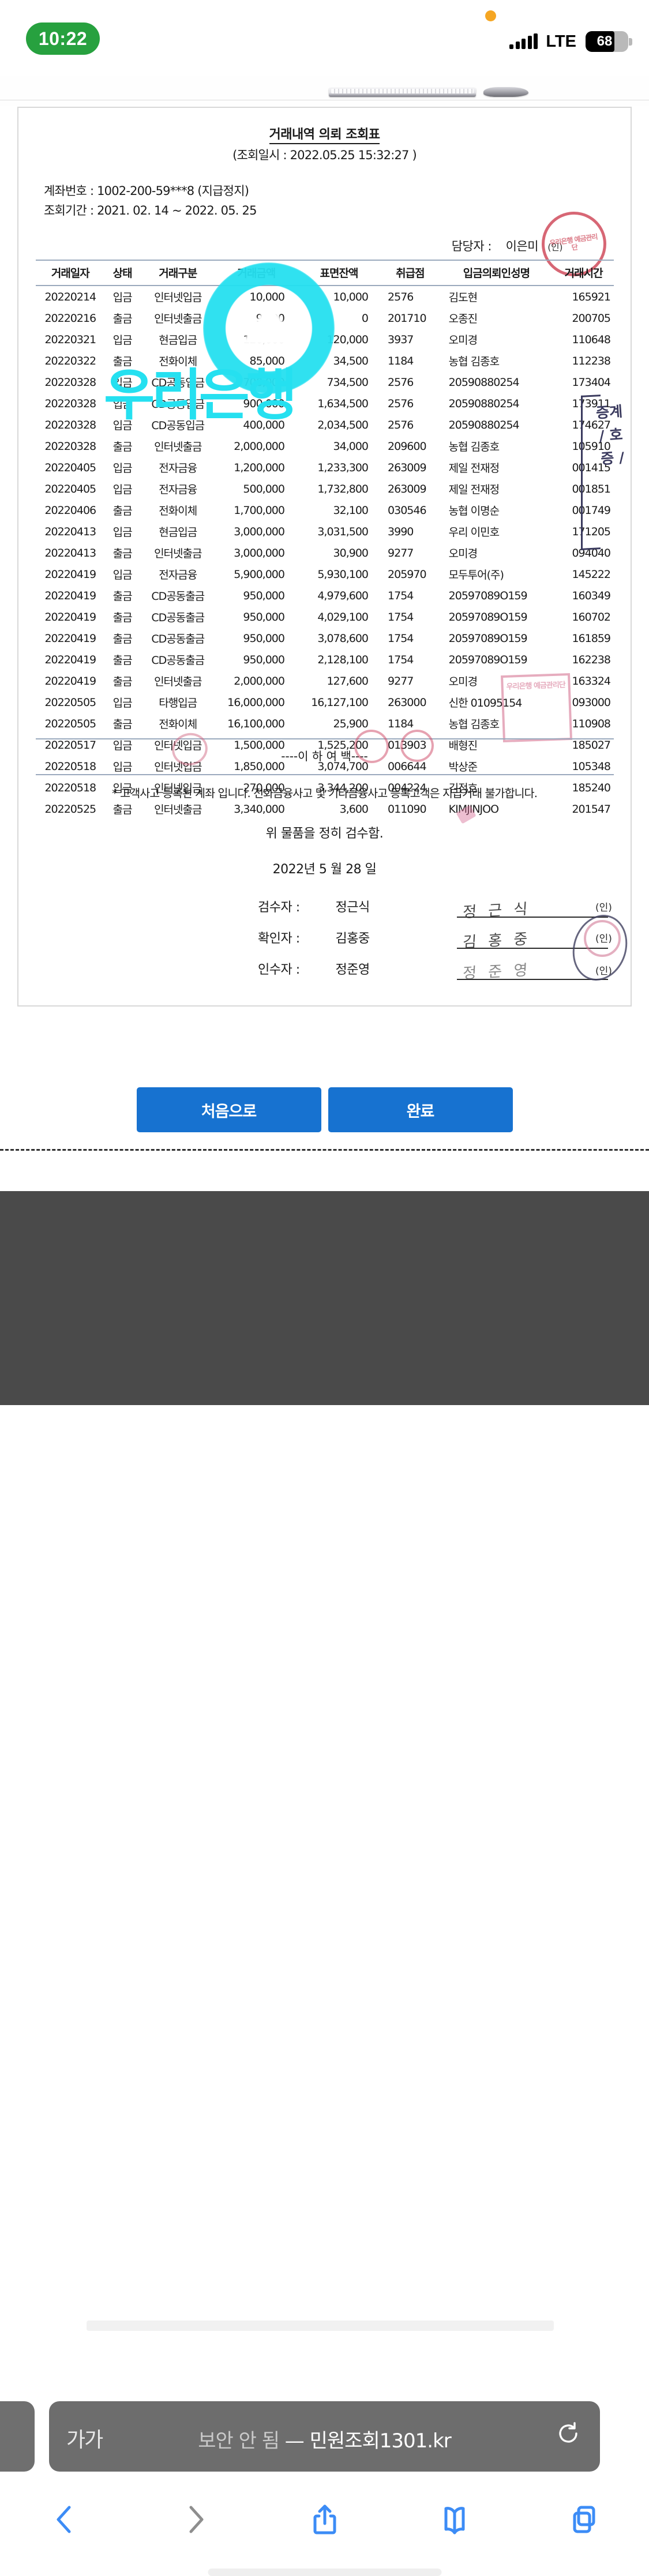 The image size is (649, 2576). What do you see at coordinates (324, 2519) in the screenshot?
I see `share-button` at bounding box center [324, 2519].